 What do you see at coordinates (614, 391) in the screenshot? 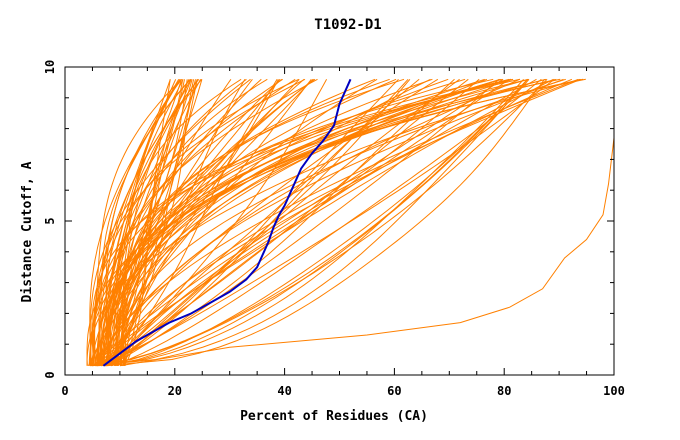
I see `x-tick-label: 100` at bounding box center [614, 391].